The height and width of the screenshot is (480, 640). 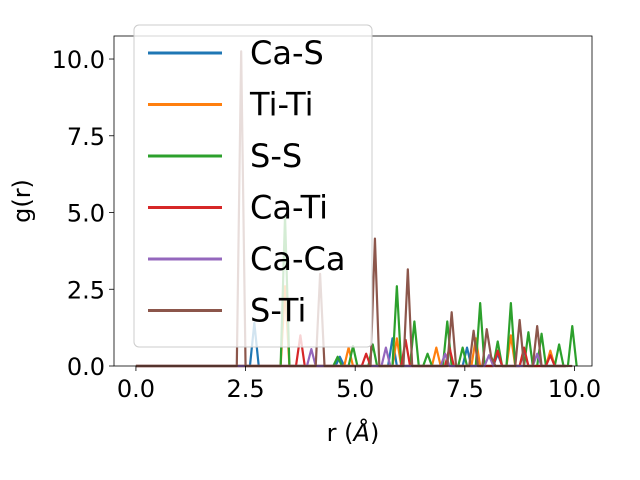 I want to click on legend-label-s-ti: S-Ti, so click(x=278, y=311).